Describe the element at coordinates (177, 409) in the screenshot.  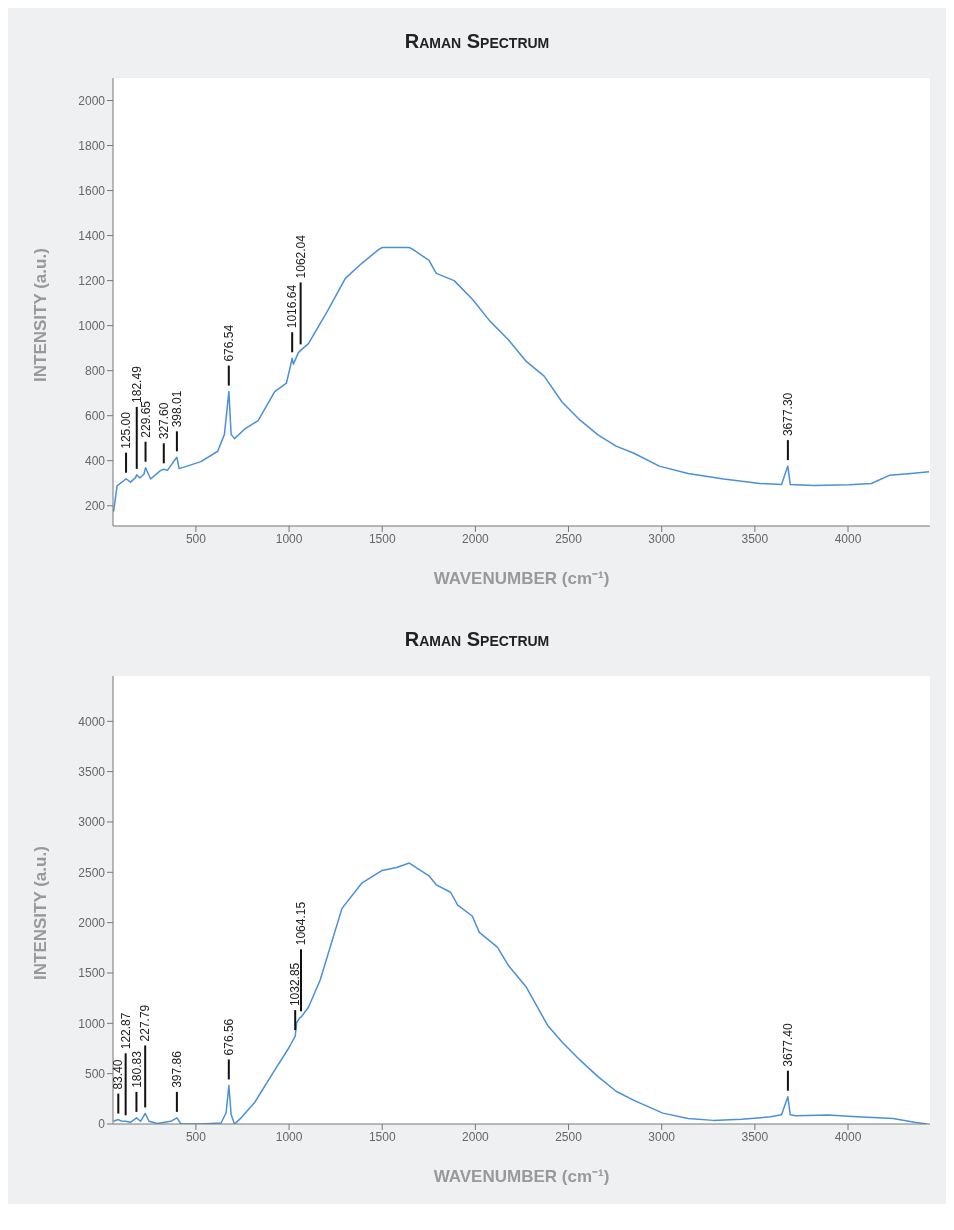
I see `annotation: 398.01` at that location.